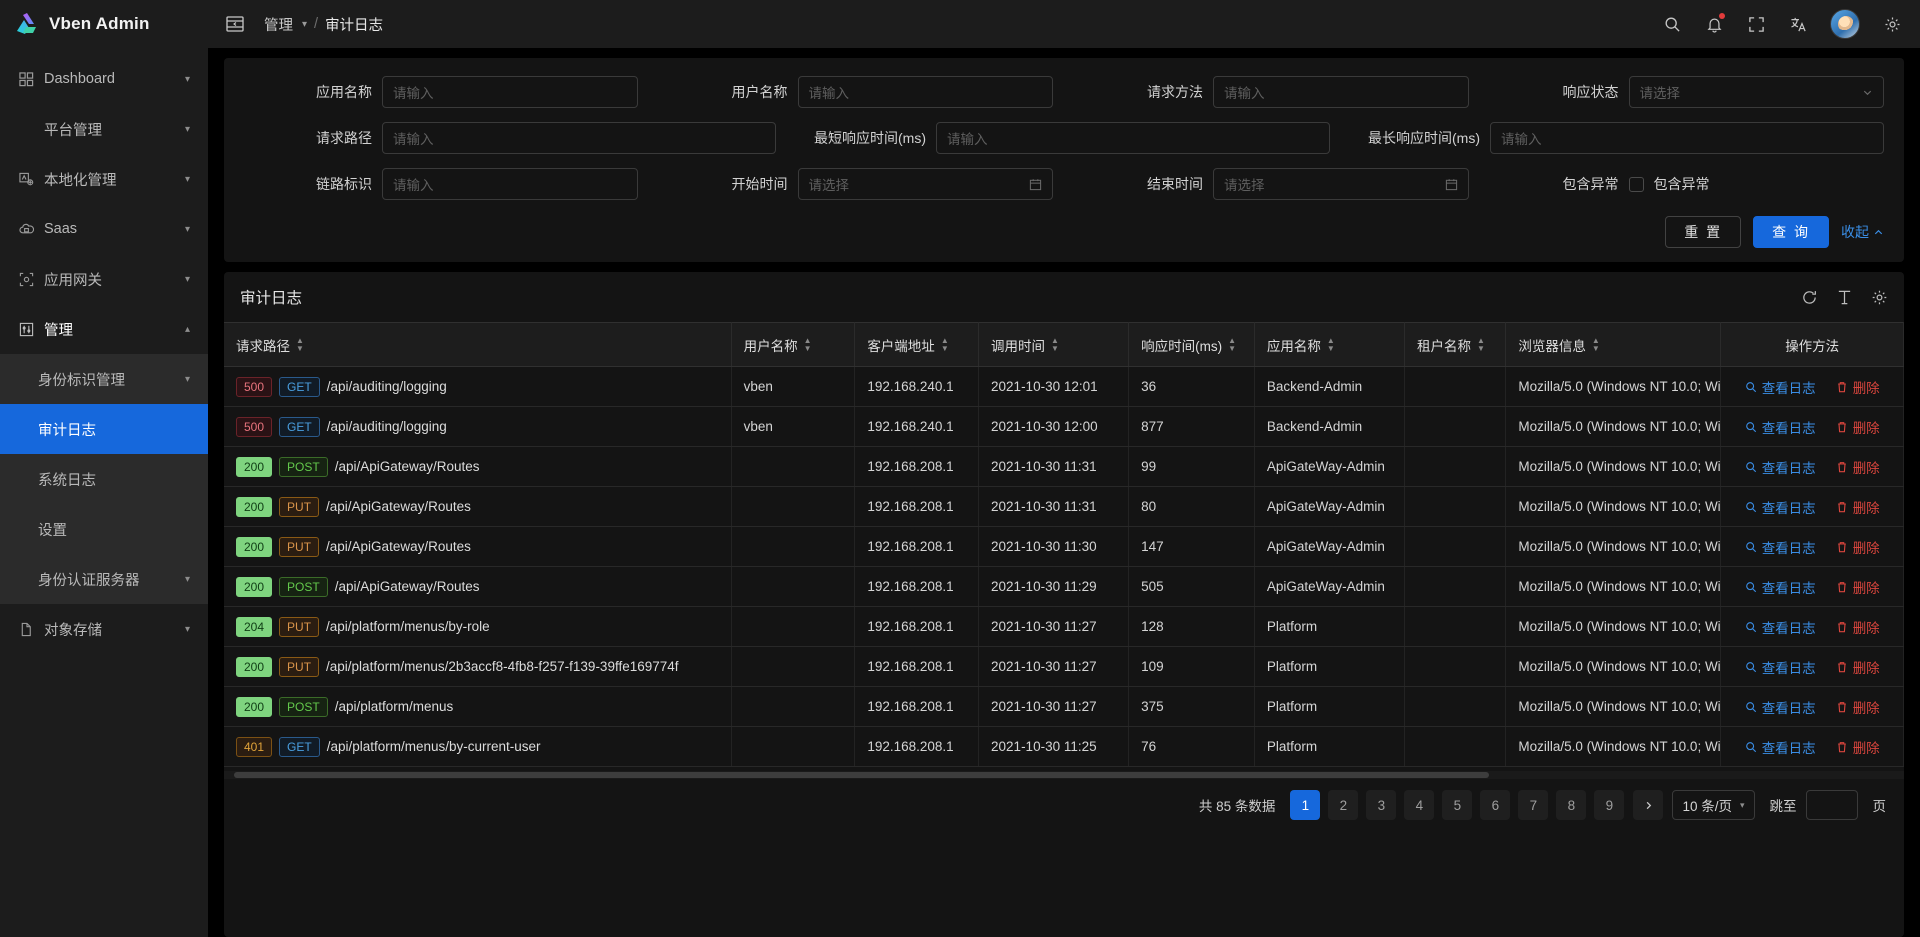 Image resolution: width=1920 pixels, height=937 pixels. I want to click on pagination-page-5: 5, so click(1457, 805).